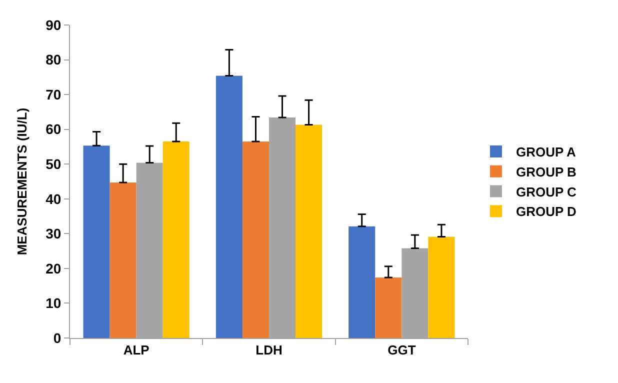 The height and width of the screenshot is (383, 618). I want to click on x-tick-label: ALP, so click(136, 350).